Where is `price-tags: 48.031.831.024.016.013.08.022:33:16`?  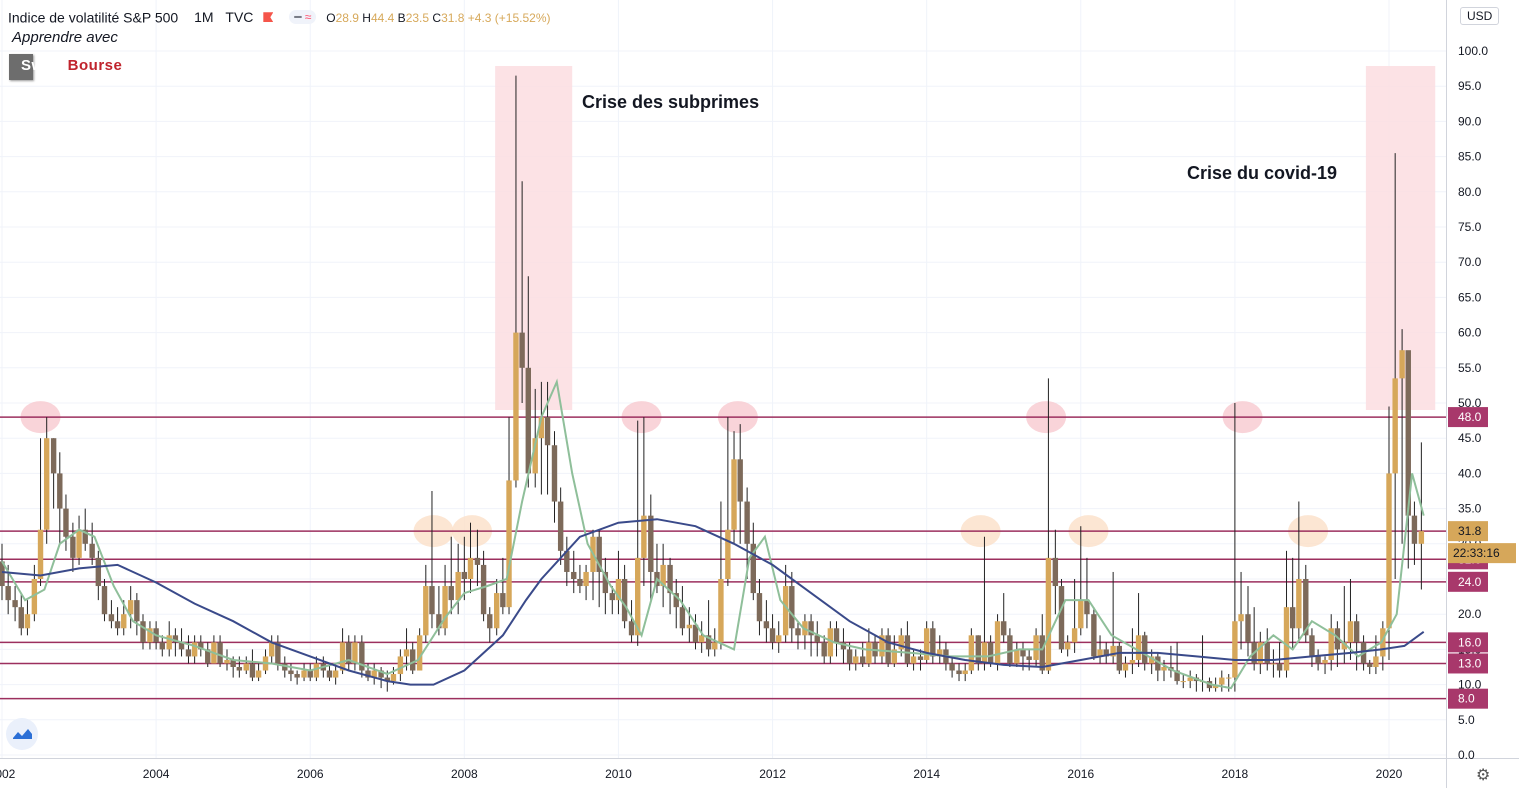 price-tags: 48.031.831.024.016.013.08.022:33:16 is located at coordinates (1482, 558).